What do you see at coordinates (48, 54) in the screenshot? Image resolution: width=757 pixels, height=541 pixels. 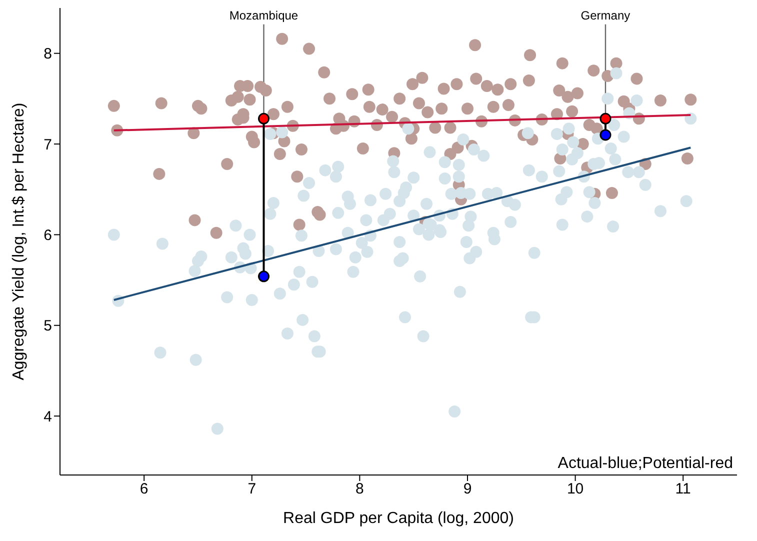 I see `y-tick-label: 8` at bounding box center [48, 54].